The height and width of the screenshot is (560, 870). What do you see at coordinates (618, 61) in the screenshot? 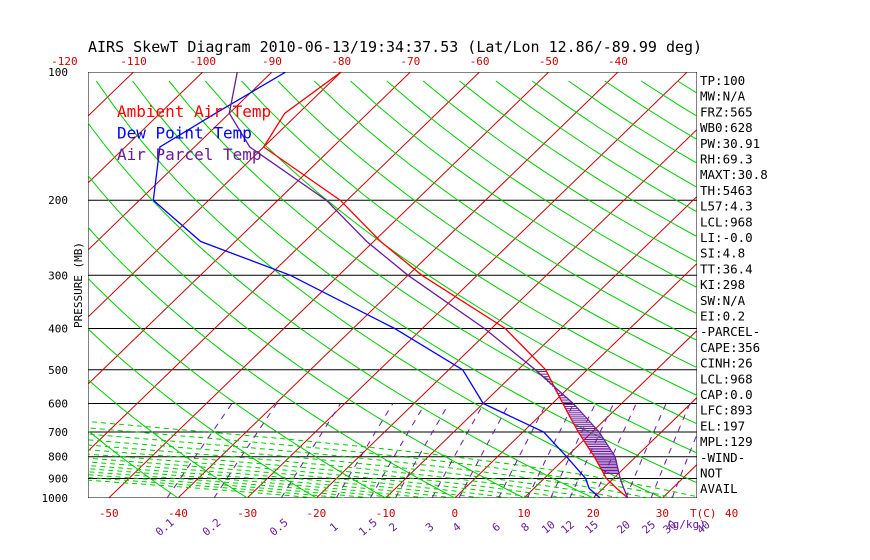
I see `top-temp-tick-label: -40` at bounding box center [618, 61].